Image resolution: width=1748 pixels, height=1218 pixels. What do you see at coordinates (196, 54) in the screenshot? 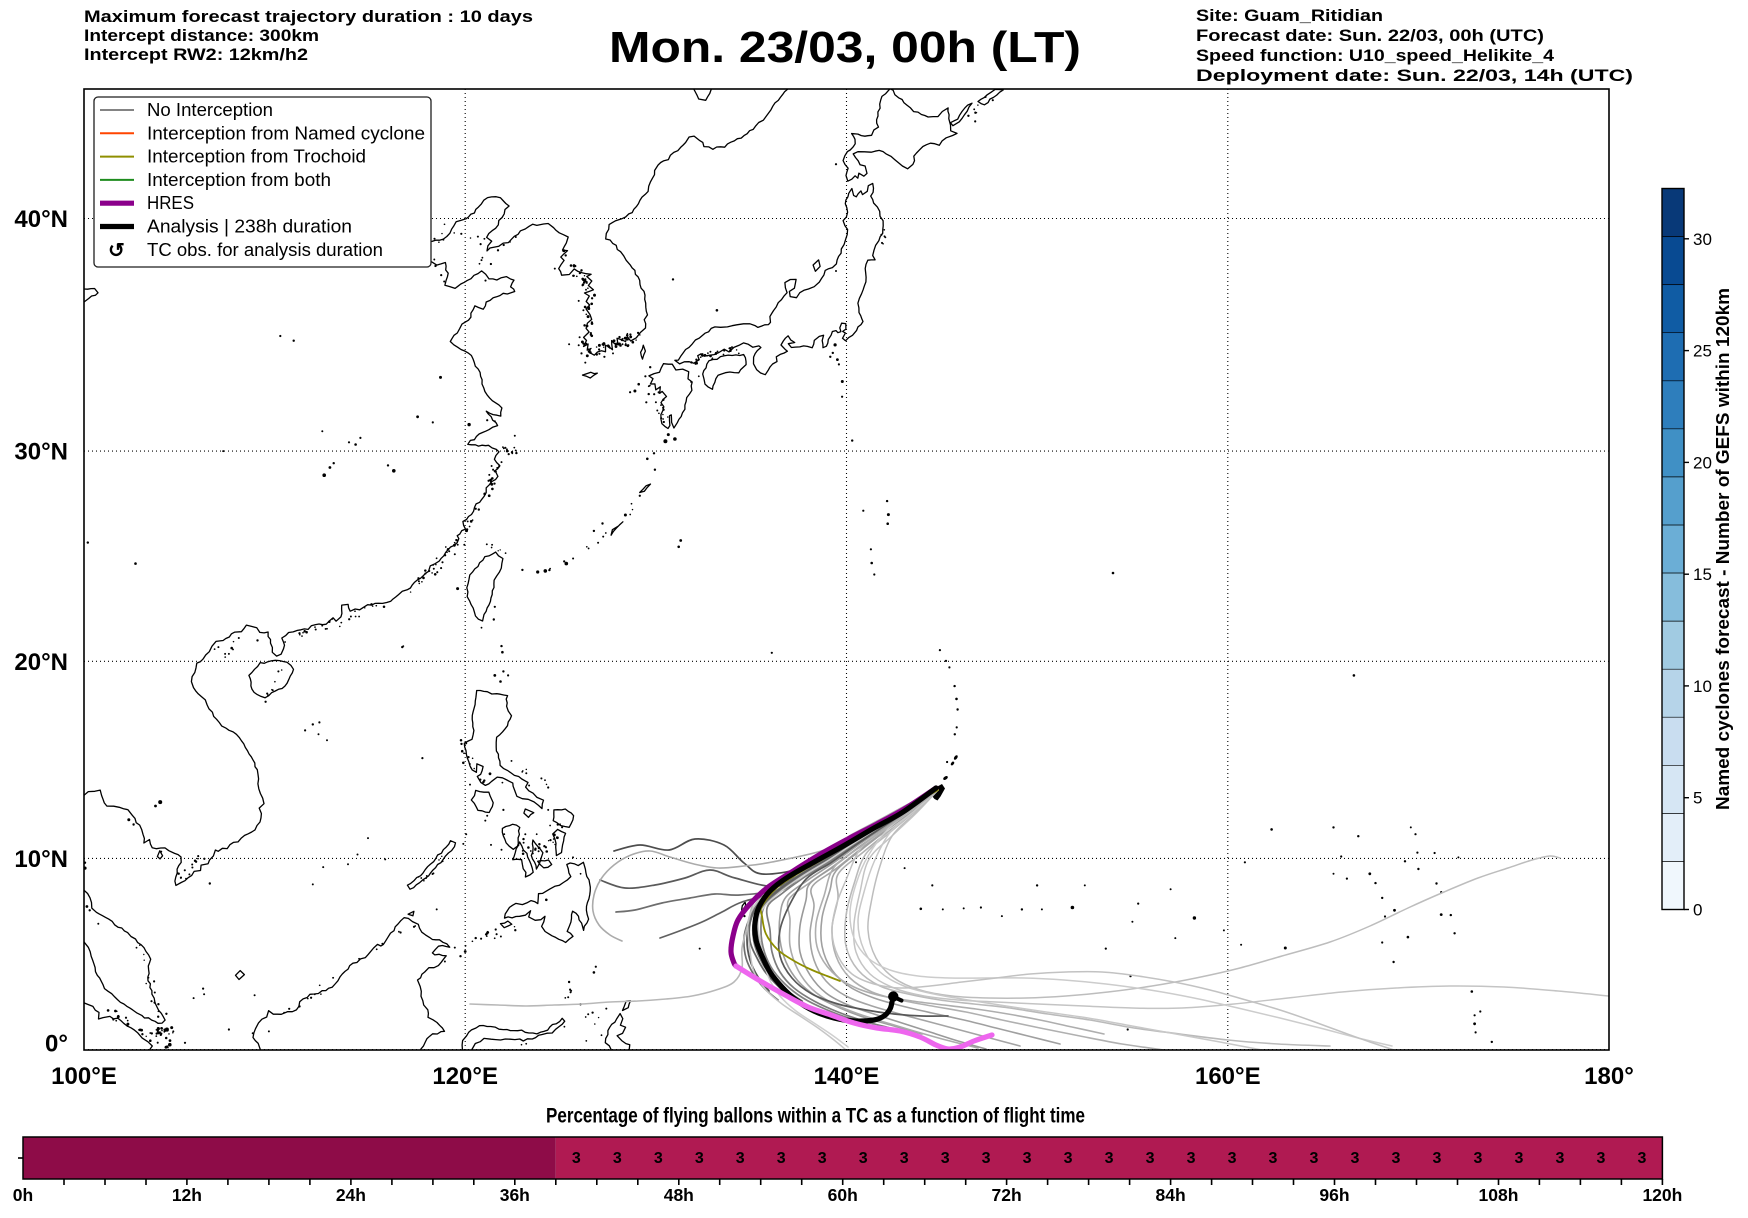
I see `svg-text: Intercept RW2: 12km/h2` at bounding box center [196, 54].